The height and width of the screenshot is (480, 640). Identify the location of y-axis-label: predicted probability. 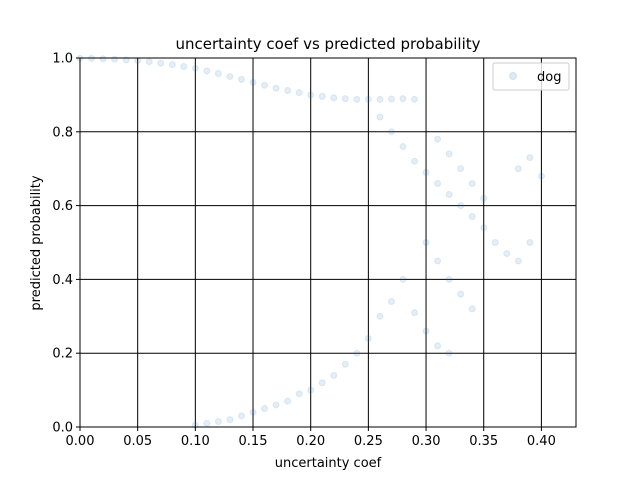
(36, 242).